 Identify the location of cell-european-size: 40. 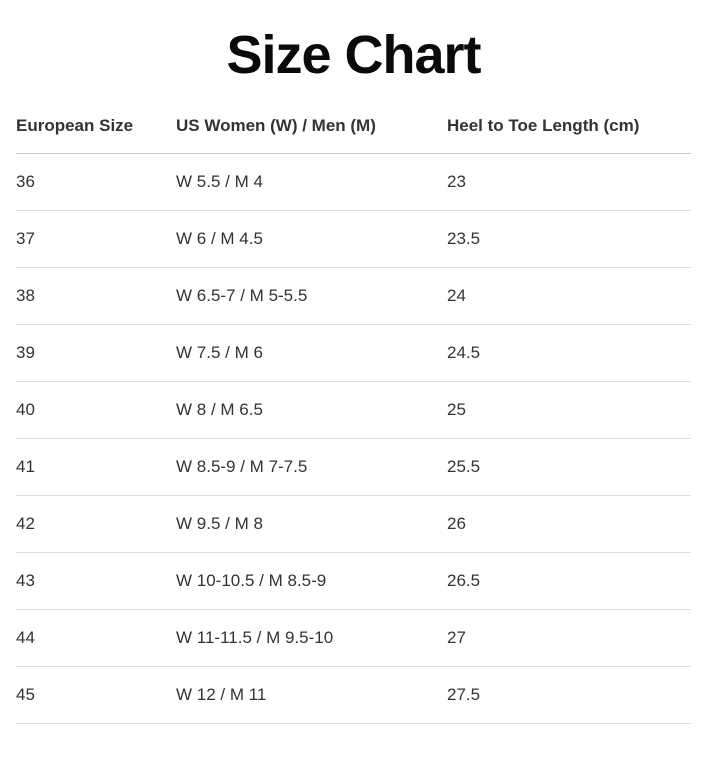
(96, 410).